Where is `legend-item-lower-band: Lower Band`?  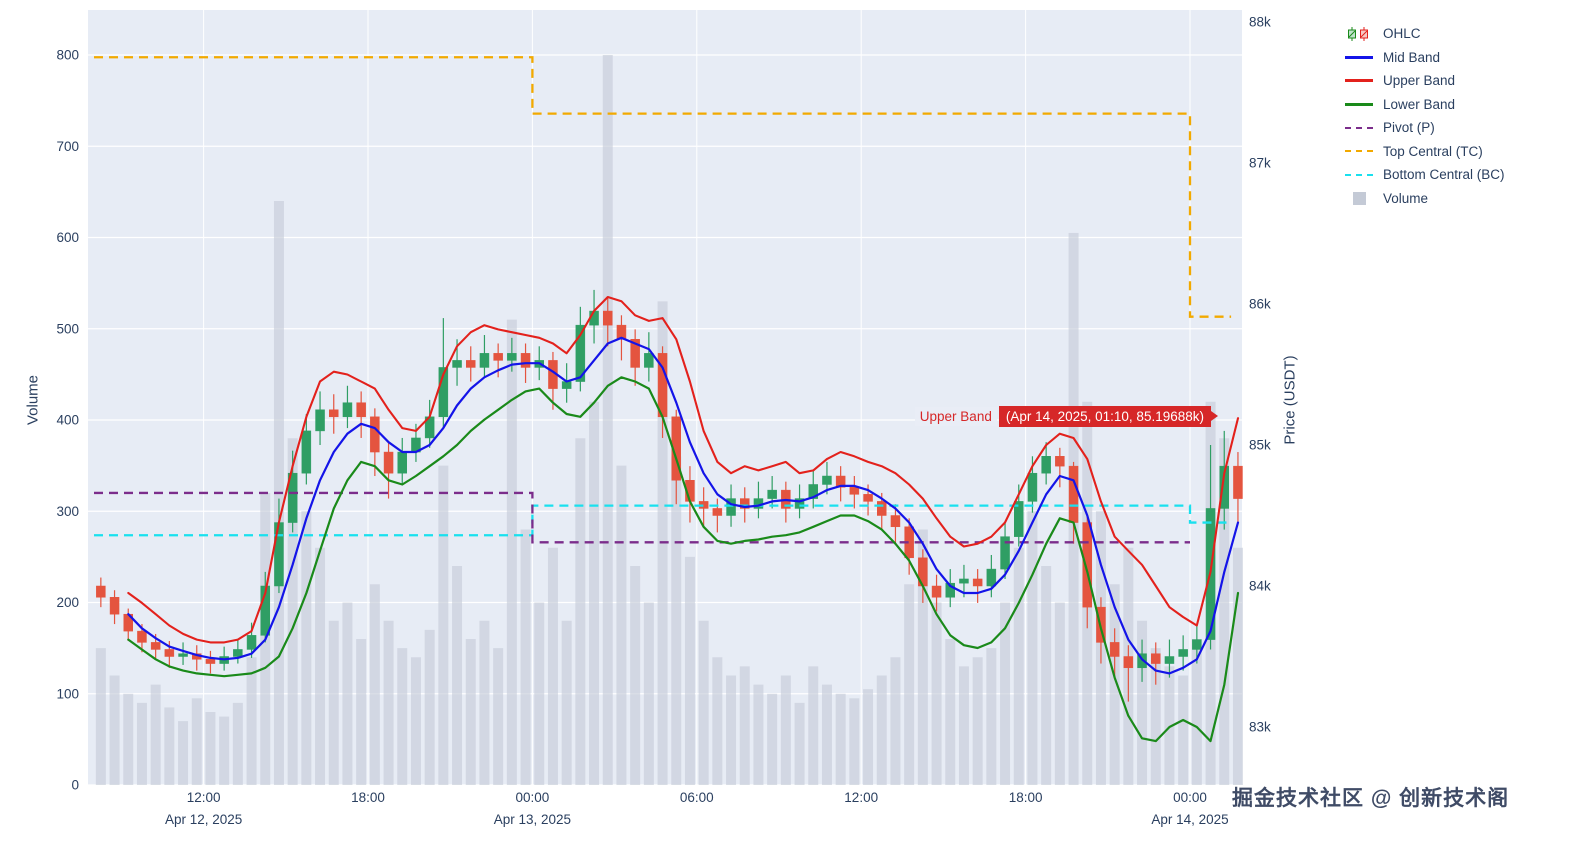
legend-item-lower-band: Lower Band is located at coordinates (1424, 105).